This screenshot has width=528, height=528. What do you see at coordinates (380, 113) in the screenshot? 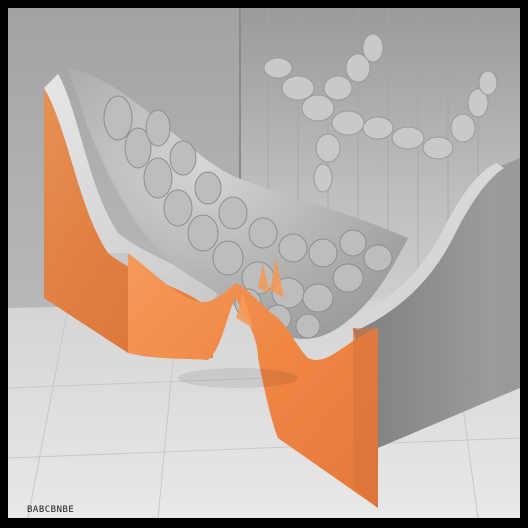
I see `branching-rocks` at bounding box center [380, 113].